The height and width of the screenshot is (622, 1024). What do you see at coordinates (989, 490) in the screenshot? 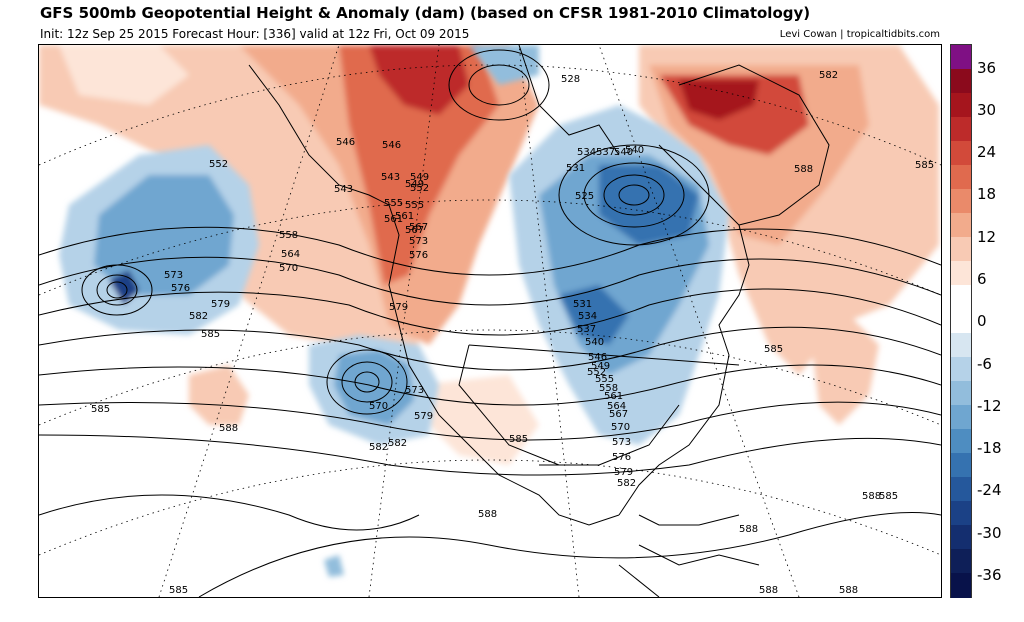
I see `colorbar-tick-label: -24` at bounding box center [989, 490].